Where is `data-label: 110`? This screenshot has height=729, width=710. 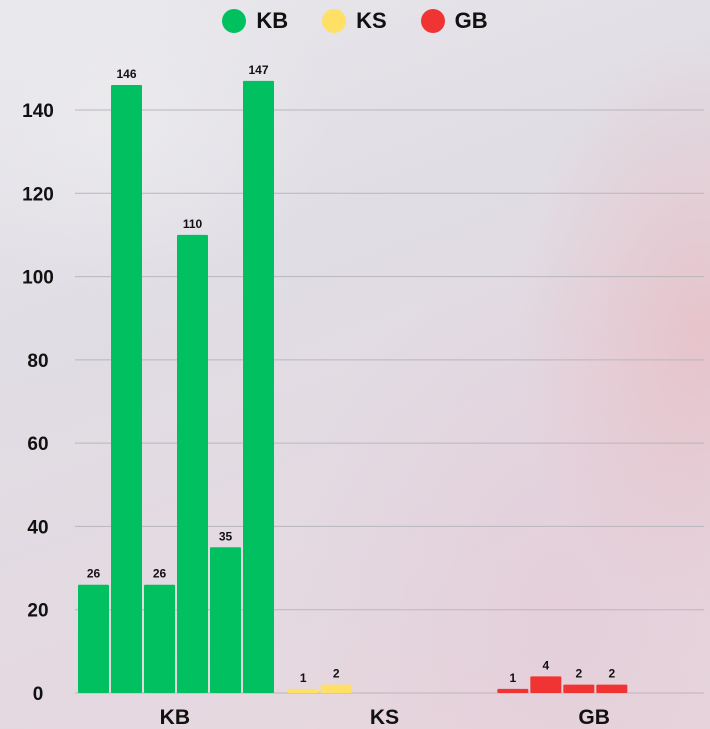 data-label: 110 is located at coordinates (193, 224).